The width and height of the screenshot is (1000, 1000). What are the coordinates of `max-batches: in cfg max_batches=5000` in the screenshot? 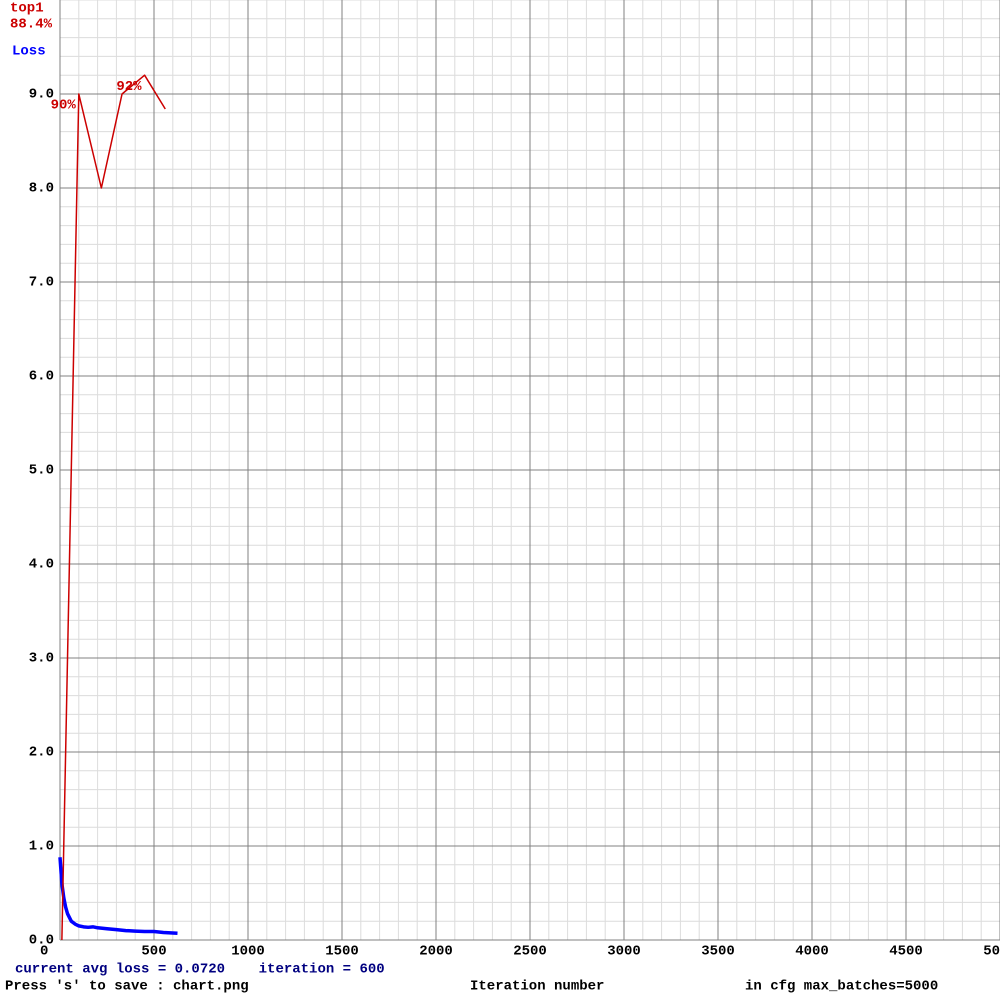 It's located at (841, 987).